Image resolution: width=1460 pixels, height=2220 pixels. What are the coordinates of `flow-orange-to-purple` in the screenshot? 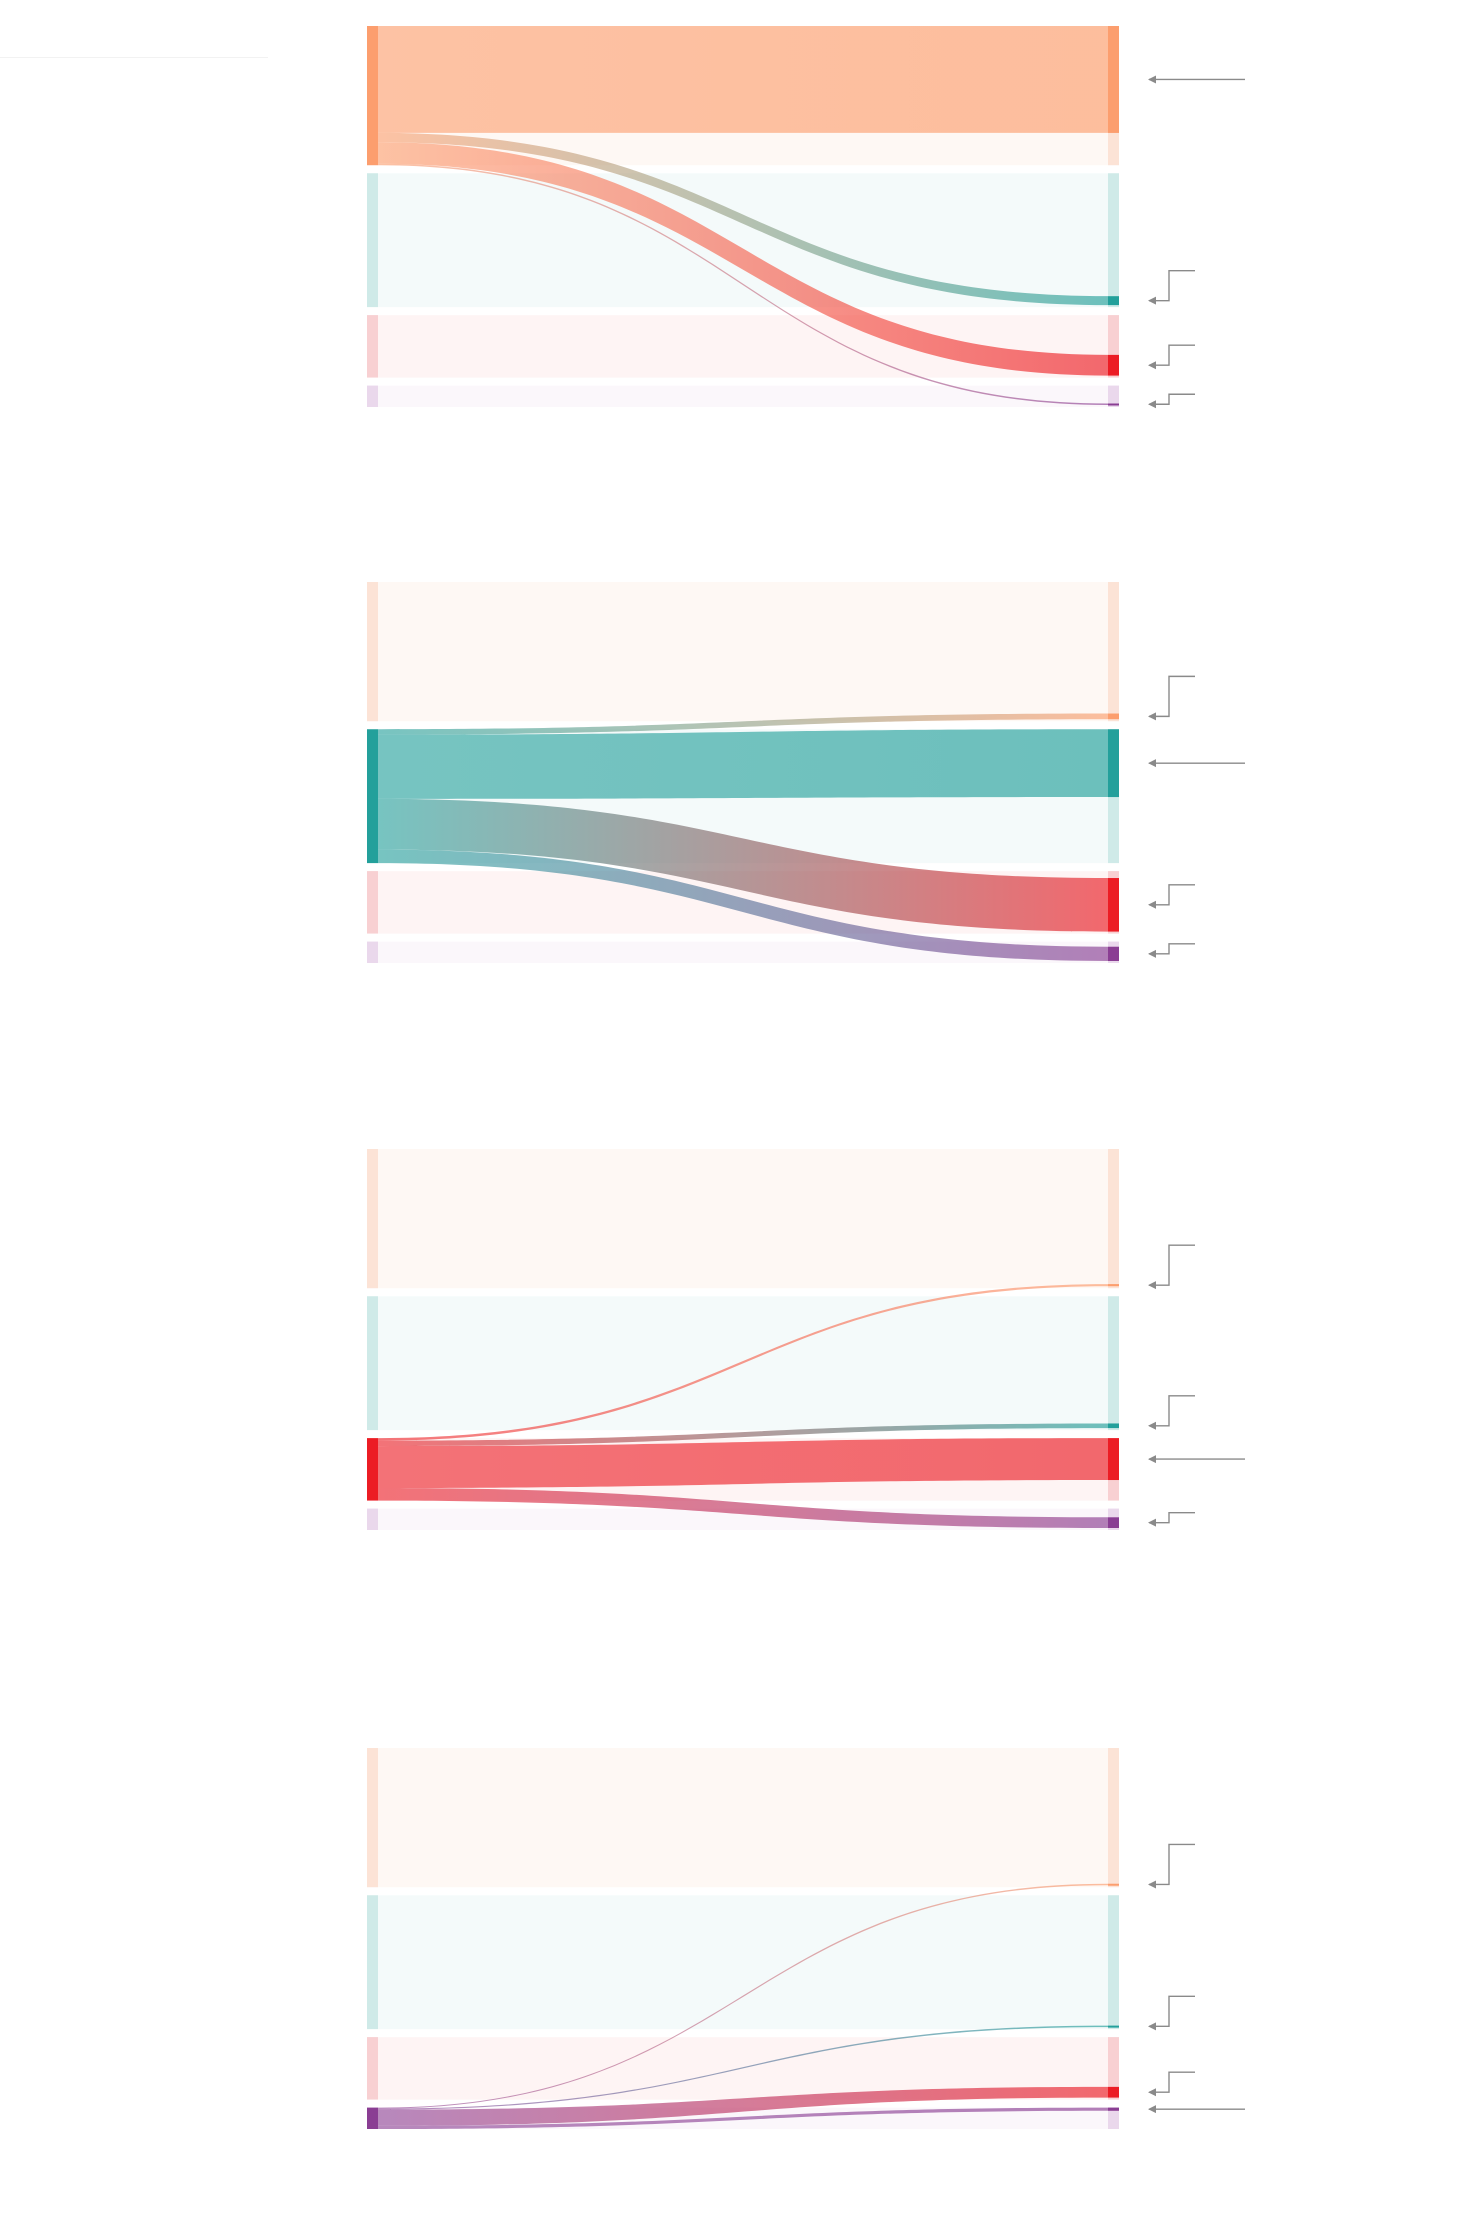 It's located at (743, 284).